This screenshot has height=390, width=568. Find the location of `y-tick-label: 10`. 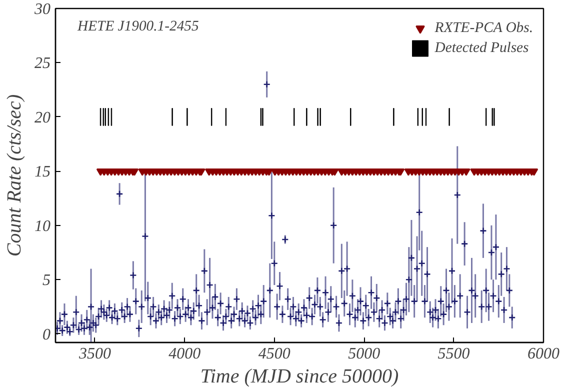

y-tick-label: 10 is located at coordinates (42, 226).